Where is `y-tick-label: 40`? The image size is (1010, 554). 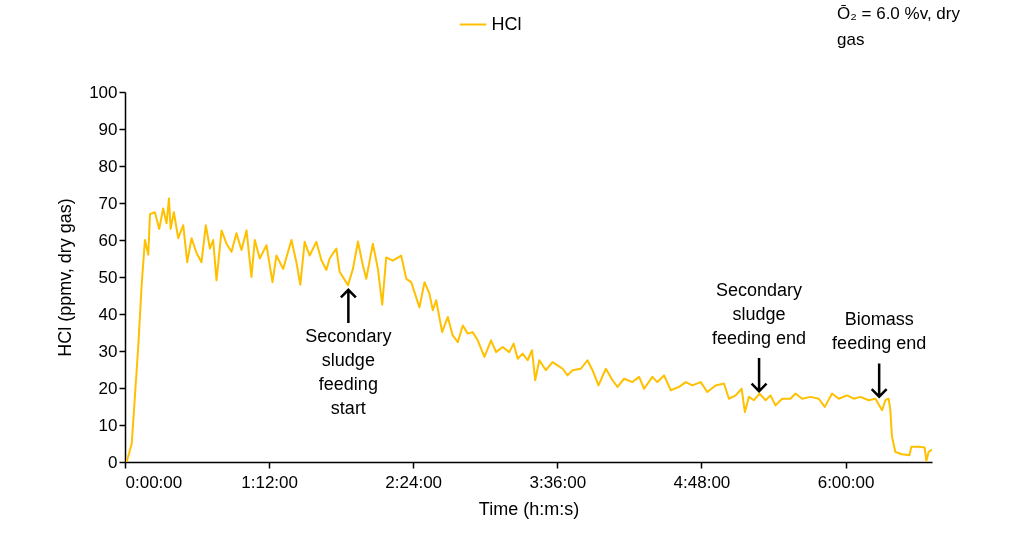 y-tick-label: 40 is located at coordinates (108, 314).